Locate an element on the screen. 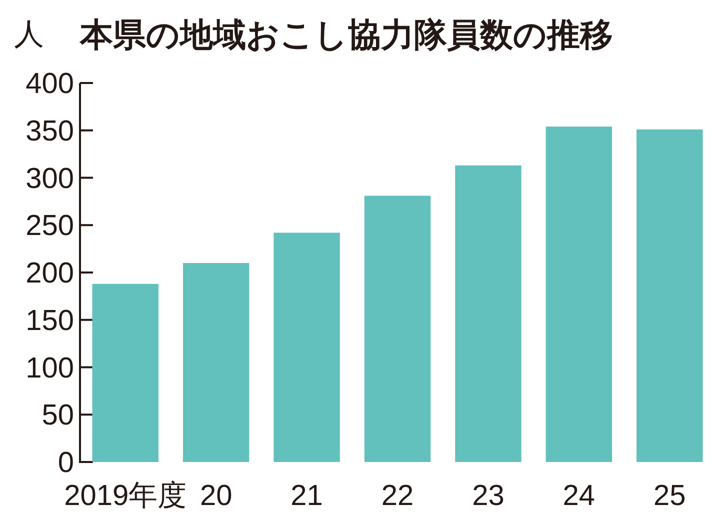 The image size is (720, 527). y-tick-label: 200 is located at coordinates (50, 274).